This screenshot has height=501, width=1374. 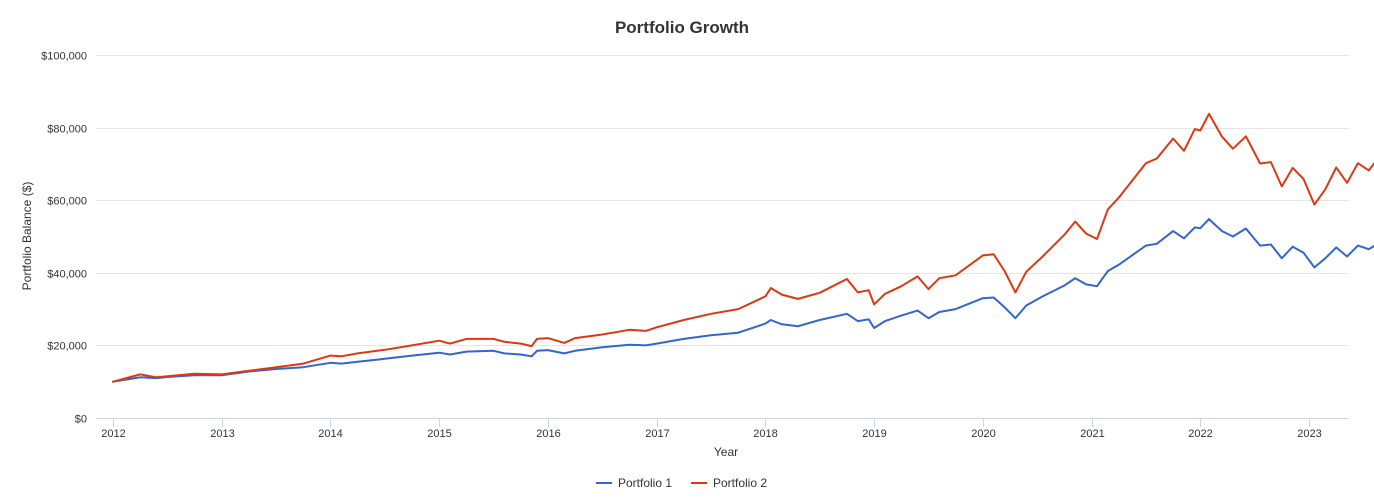 I want to click on legend-label-portfolio-2: Portfolio 2, so click(x=740, y=483).